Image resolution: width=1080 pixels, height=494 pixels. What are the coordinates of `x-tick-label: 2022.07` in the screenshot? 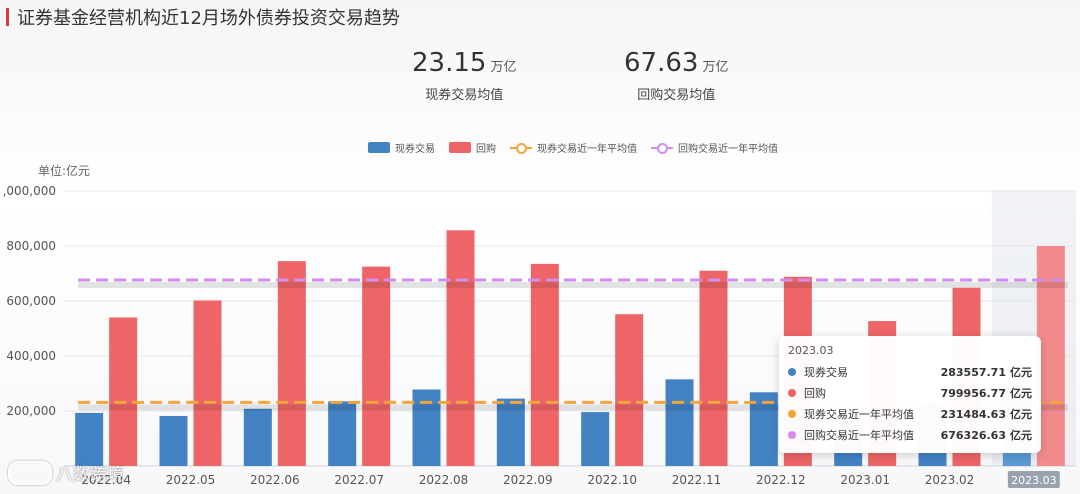 It's located at (359, 480).